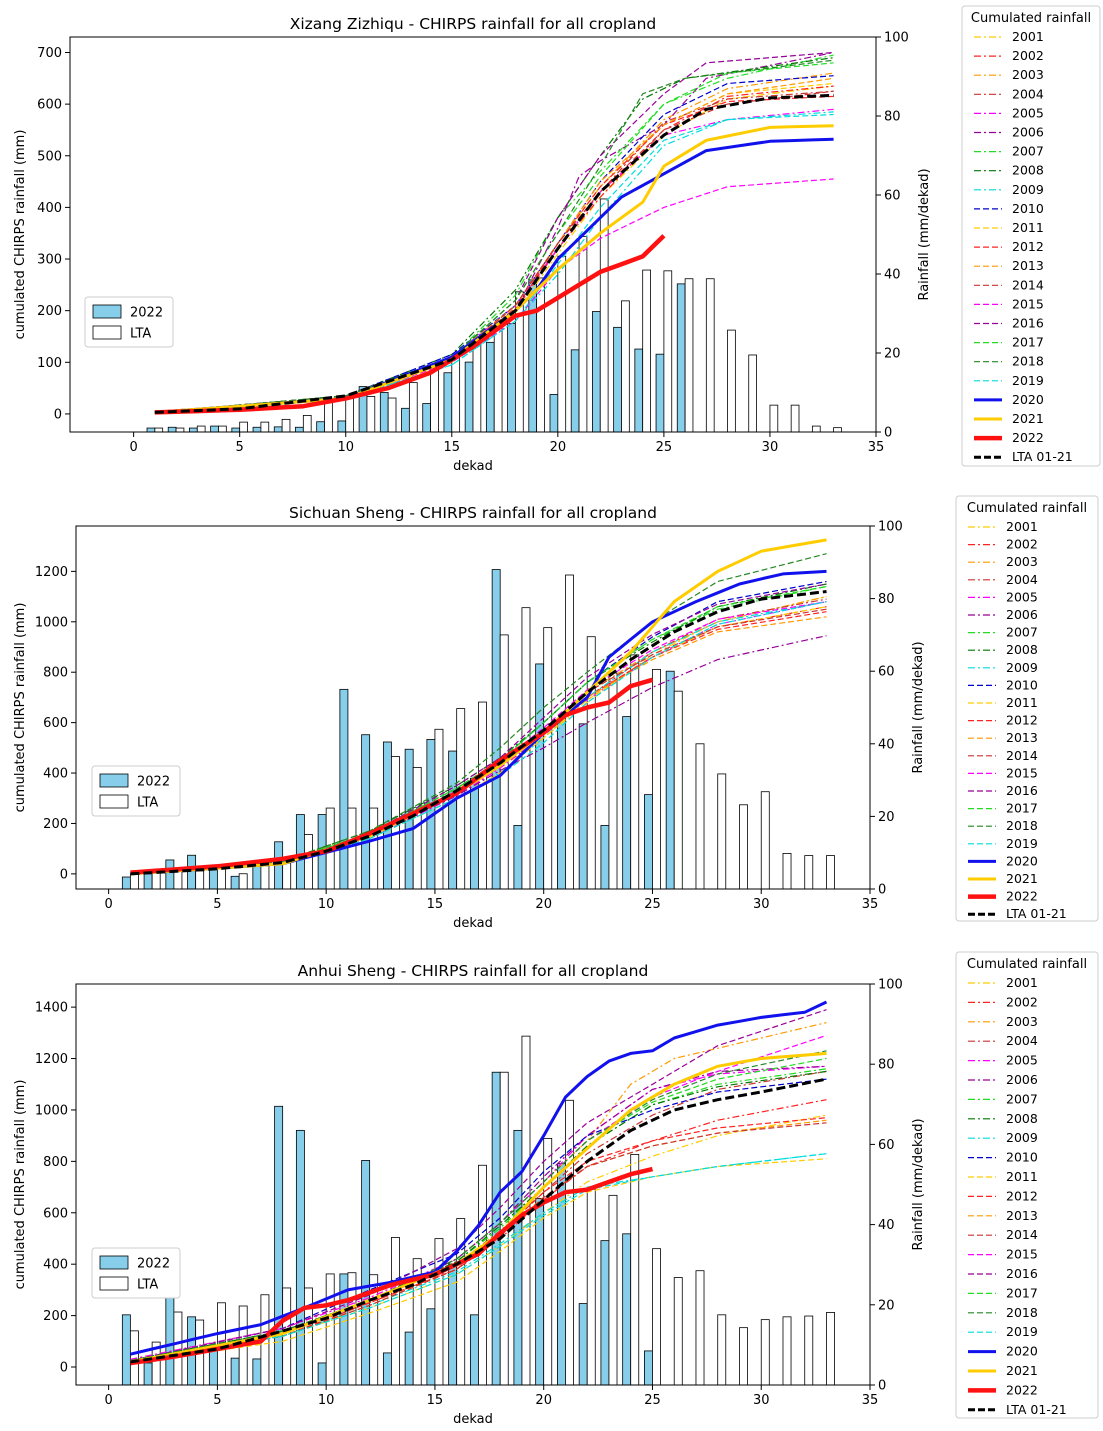 This screenshot has width=1103, height=1431. Describe the element at coordinates (392, 776) in the screenshot. I see `series-line-2022` at that location.